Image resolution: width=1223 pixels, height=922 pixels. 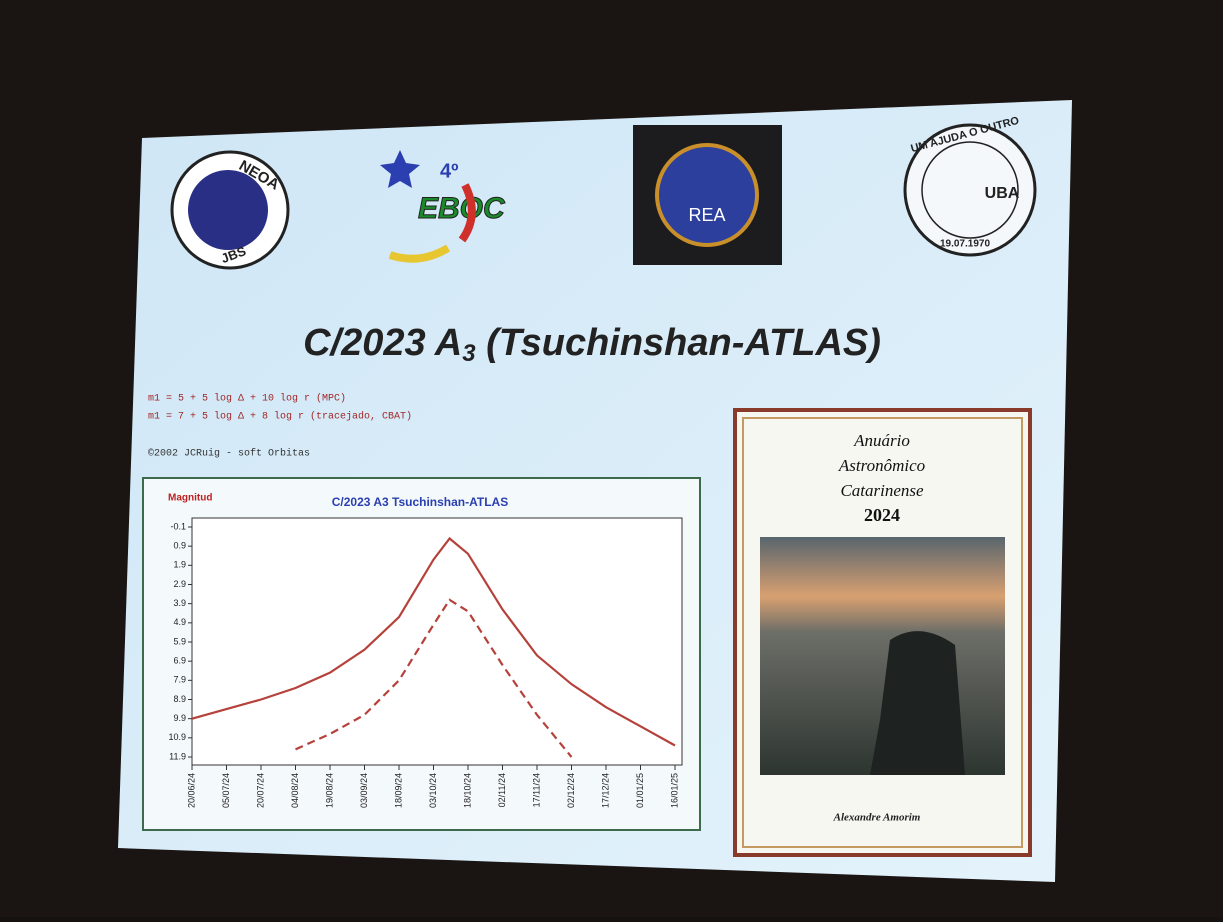 I want to click on photo-rock, so click(x=917, y=703).